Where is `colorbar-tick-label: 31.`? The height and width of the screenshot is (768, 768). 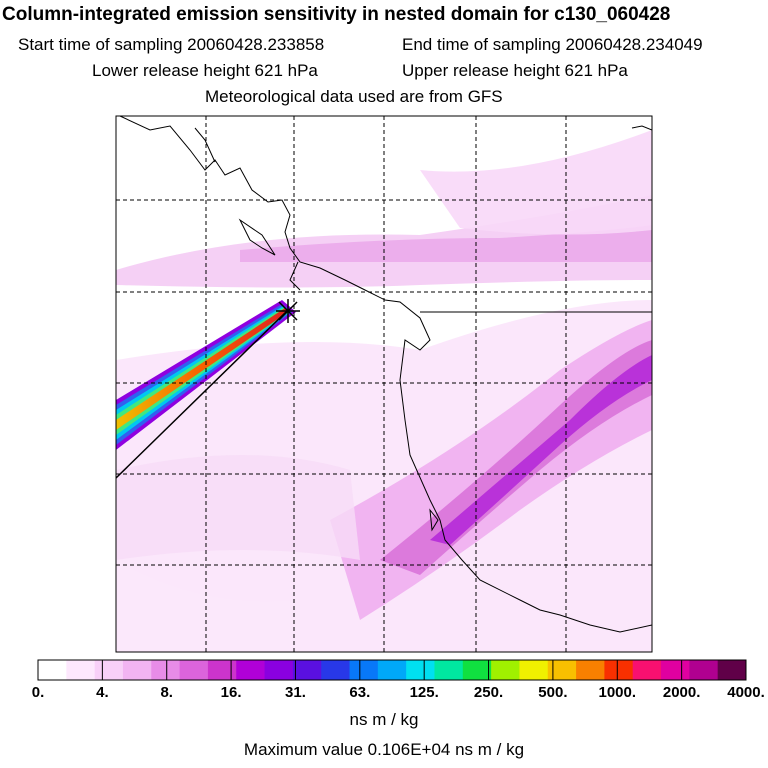
colorbar-tick-label: 31. is located at coordinates (295, 692).